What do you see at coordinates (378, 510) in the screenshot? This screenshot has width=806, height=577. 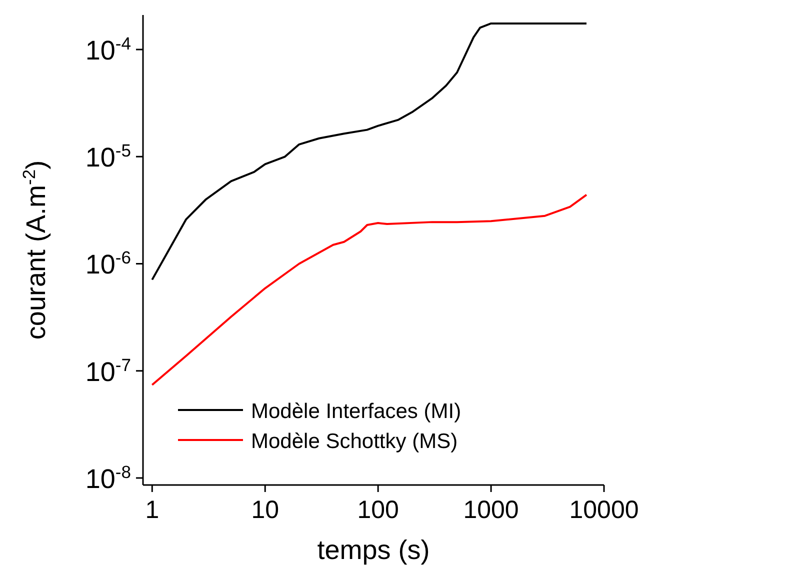 I see `x-tick-label: 100` at bounding box center [378, 510].